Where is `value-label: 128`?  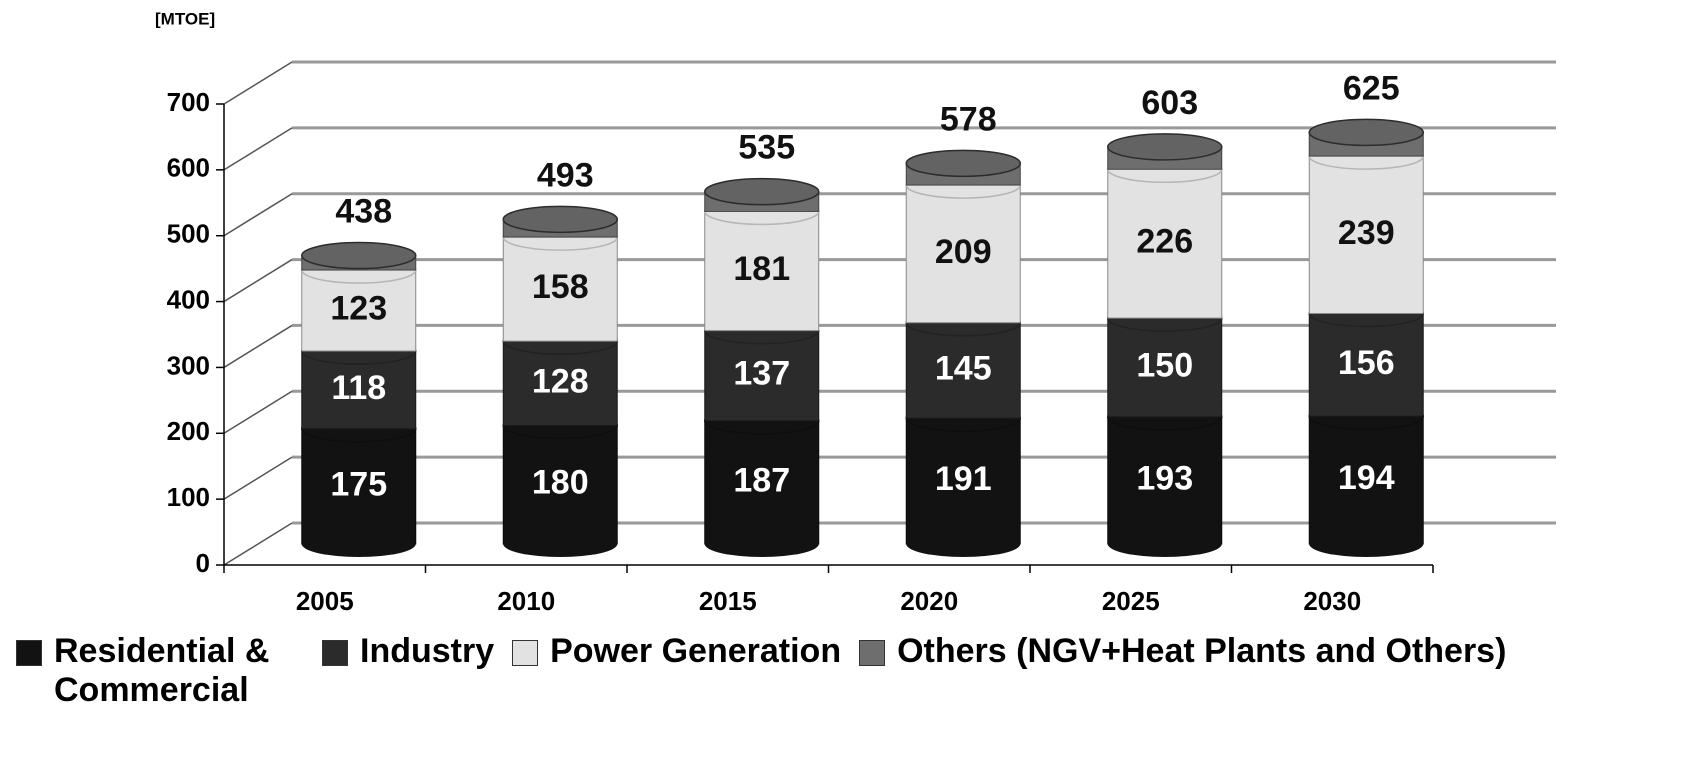
value-label: 128 is located at coordinates (560, 381).